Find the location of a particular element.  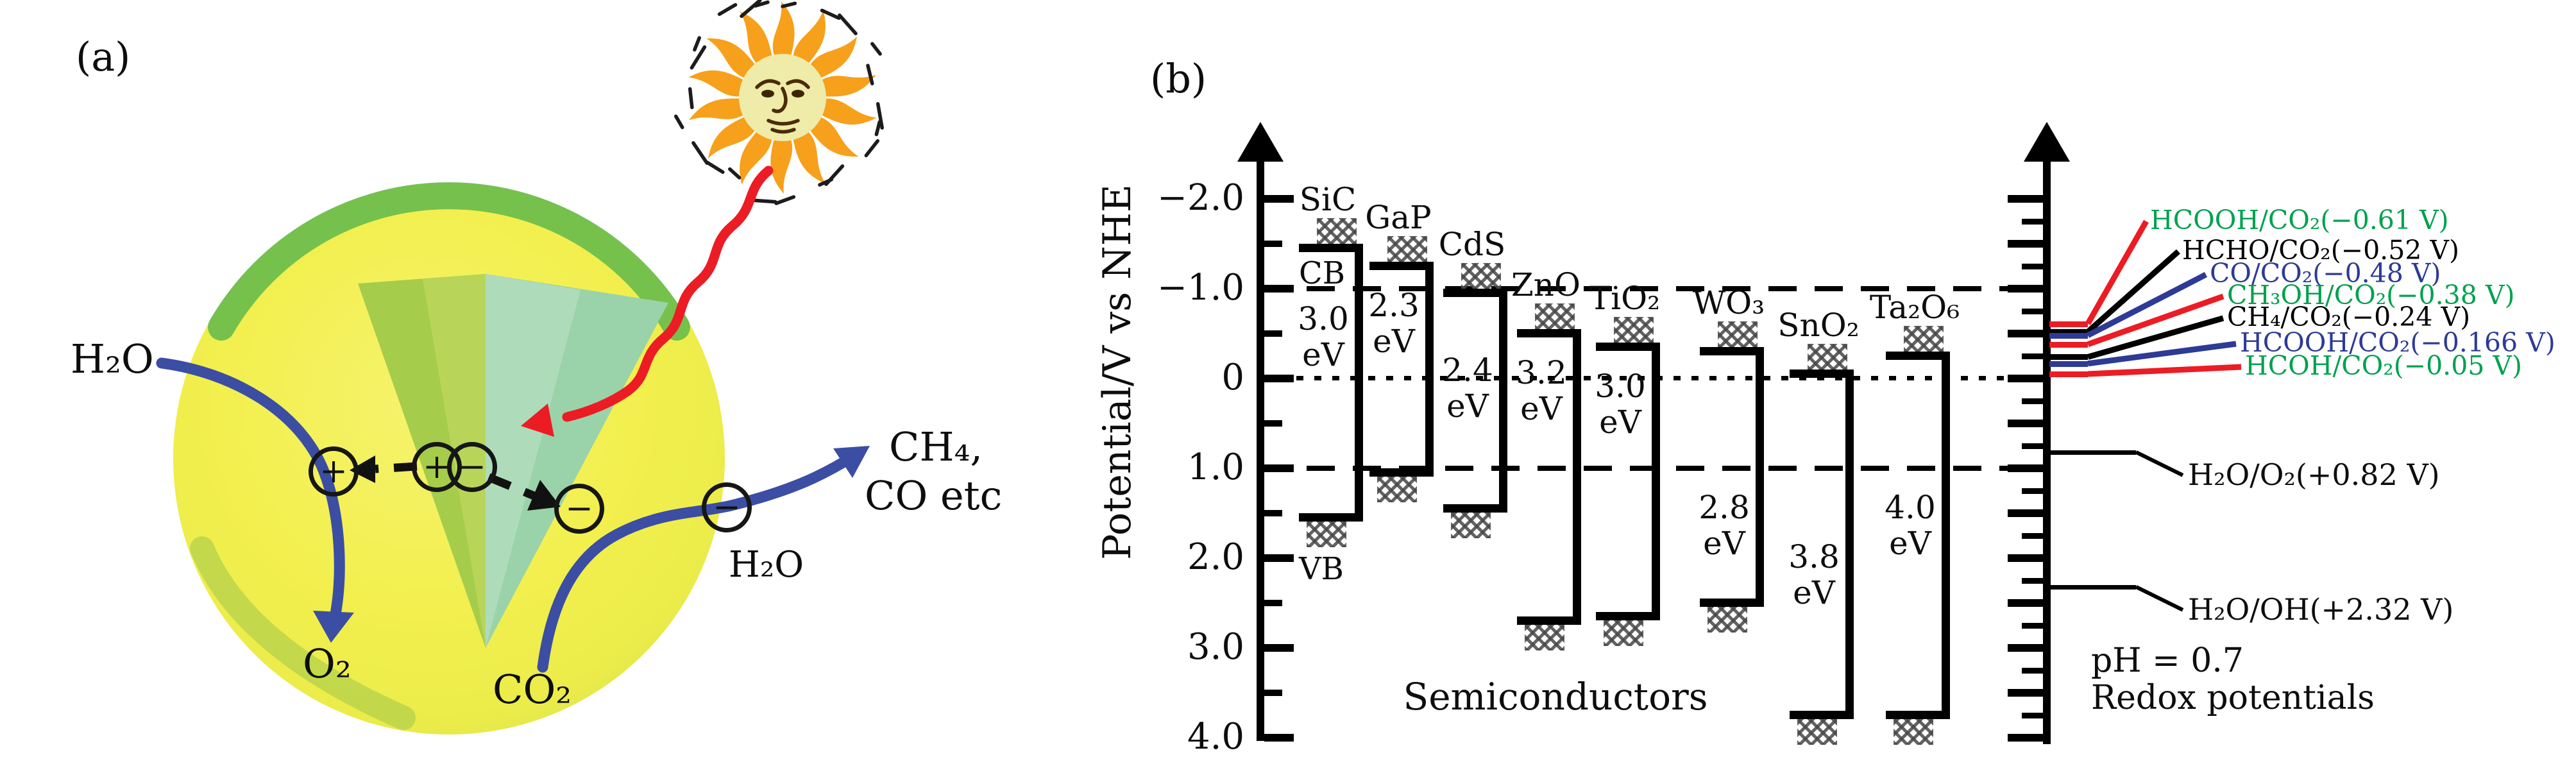

semiconductor-label: GaP is located at coordinates (1398, 217).